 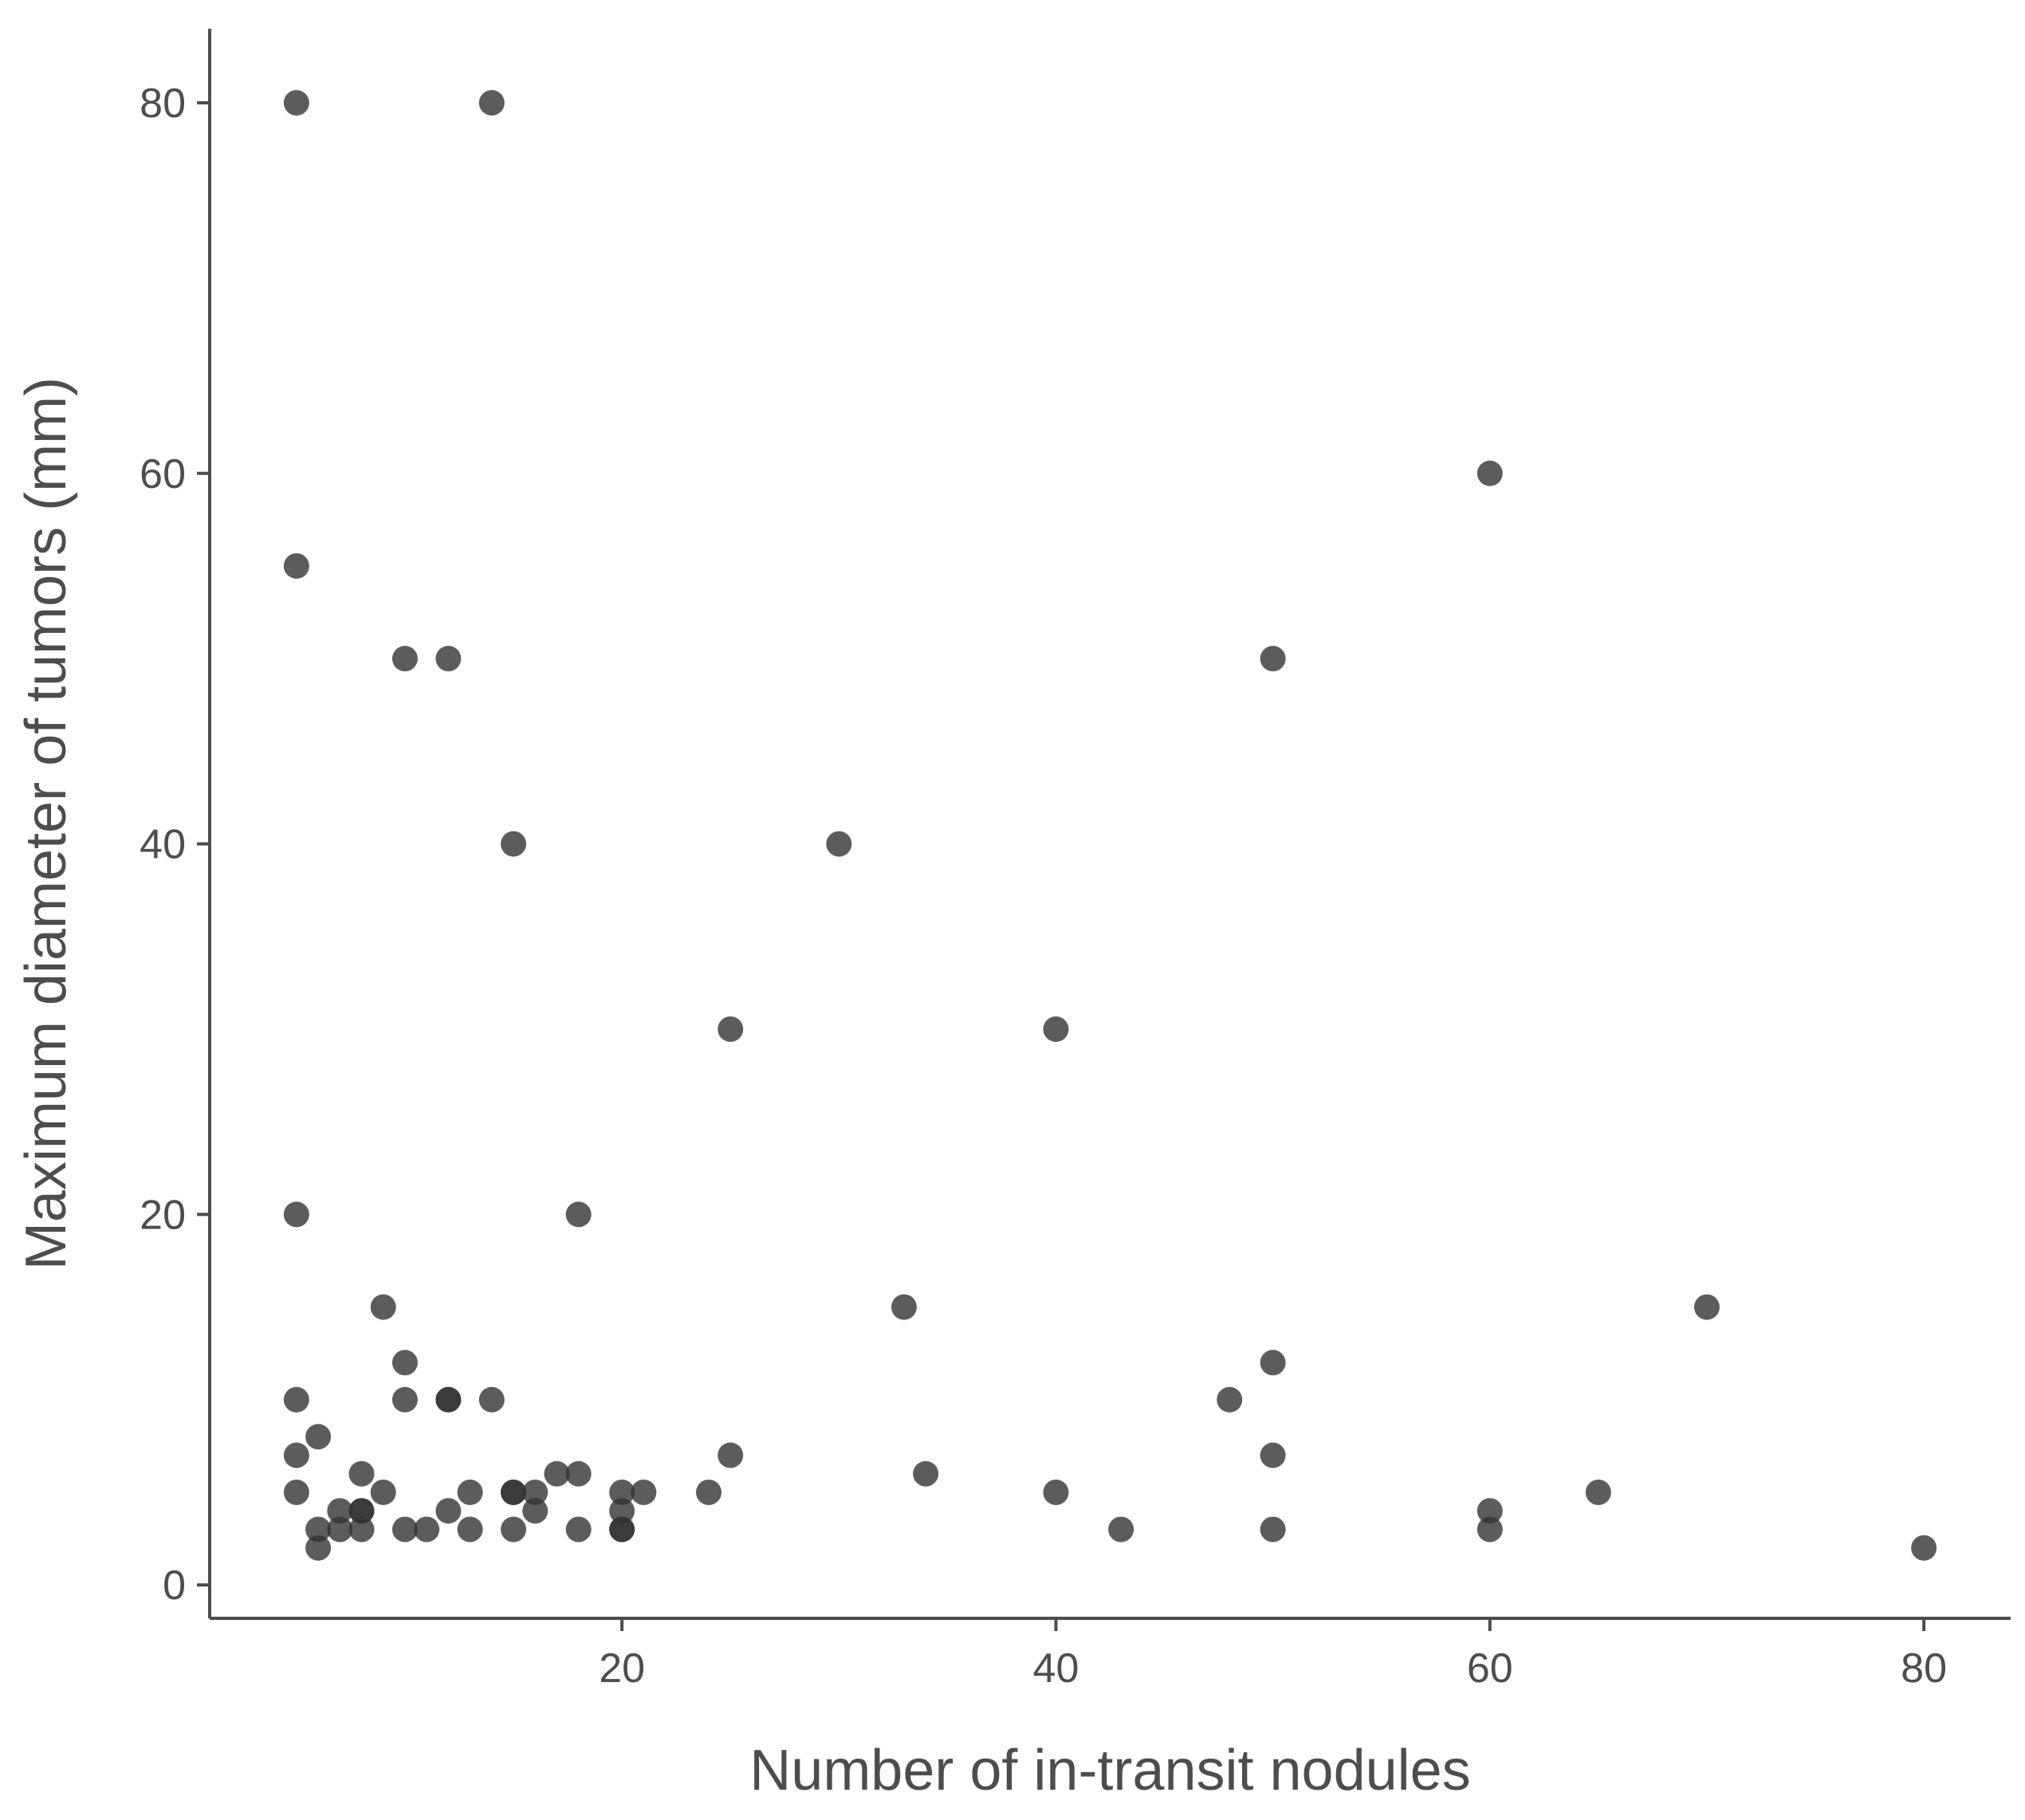 I want to click on y-axis-ticks: 0 20 40 60 80, so click(x=175, y=845).